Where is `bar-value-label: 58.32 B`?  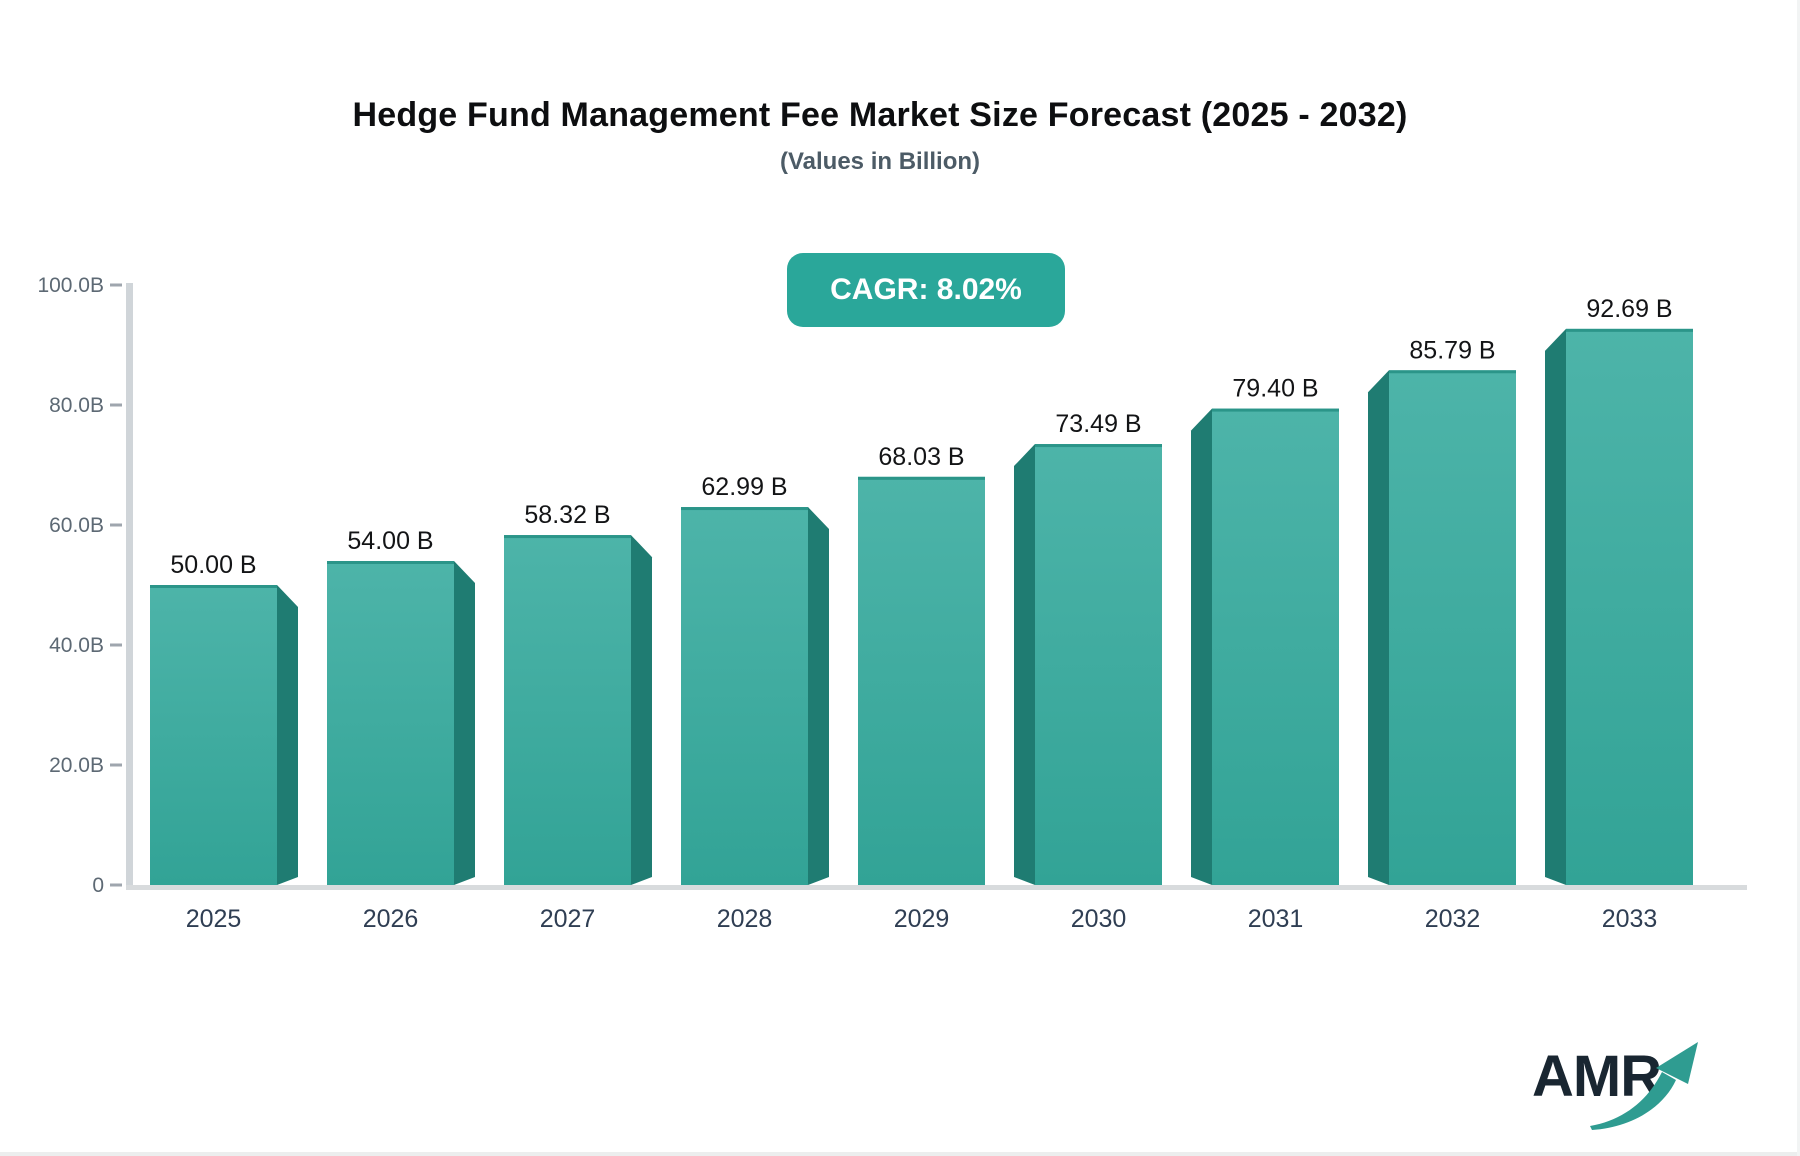
bar-value-label: 58.32 B is located at coordinates (567, 515).